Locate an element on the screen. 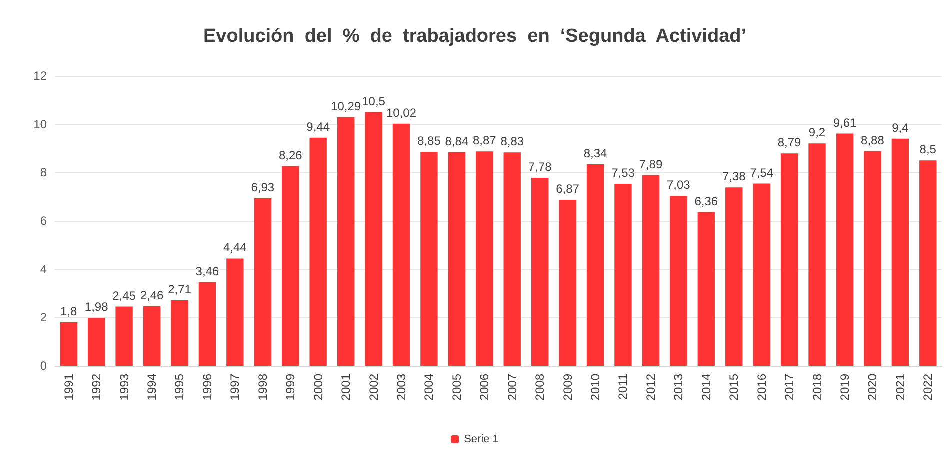 This screenshot has height=456, width=950. x-tick-label: 1999 is located at coordinates (291, 387).